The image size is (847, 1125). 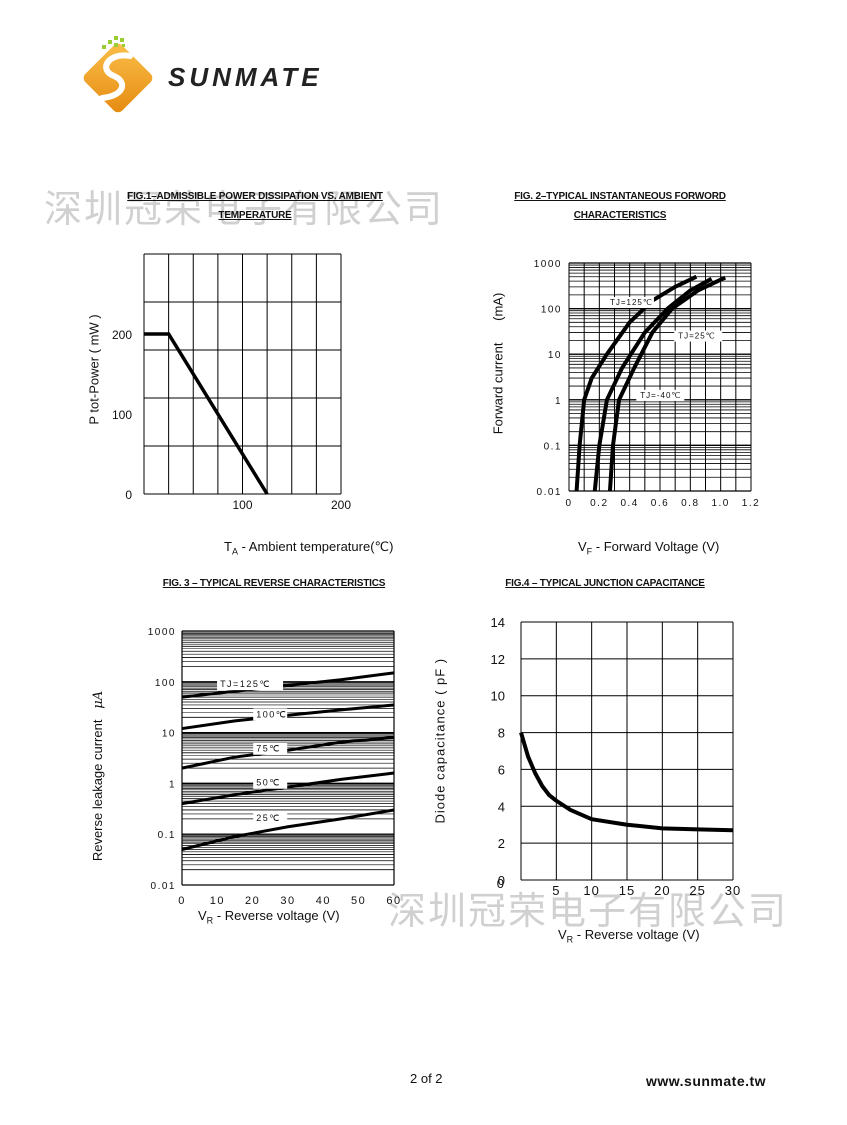 I want to click on fig3-y-tick: 1000, so click(x=162, y=632).